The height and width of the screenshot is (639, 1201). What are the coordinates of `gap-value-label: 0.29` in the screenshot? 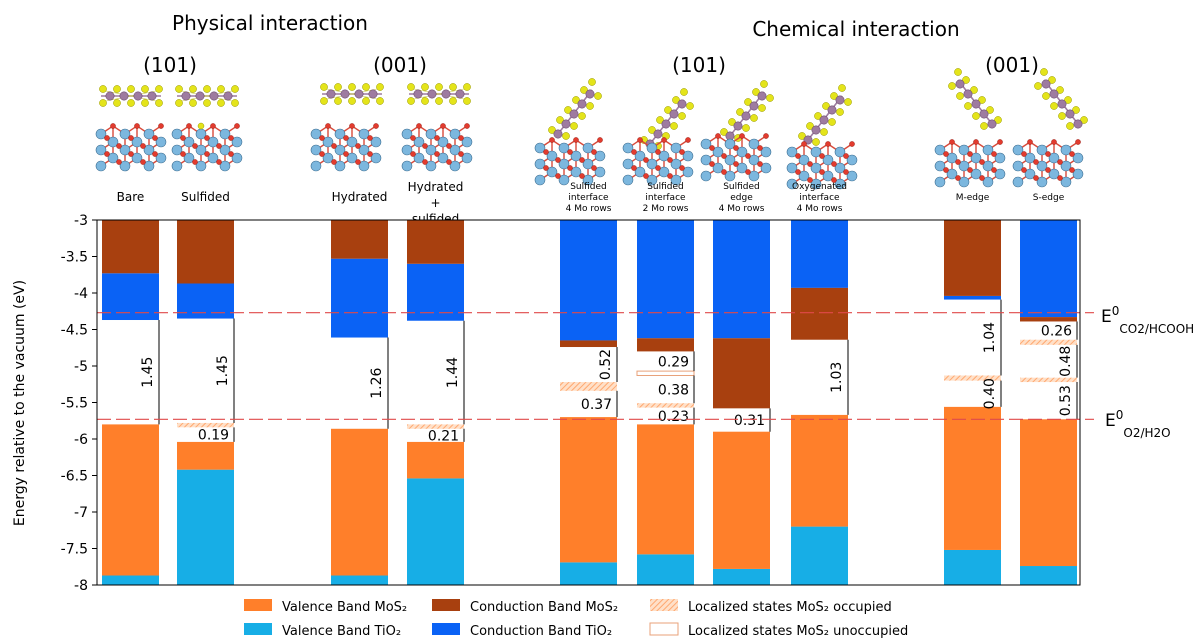 It's located at (673, 362).